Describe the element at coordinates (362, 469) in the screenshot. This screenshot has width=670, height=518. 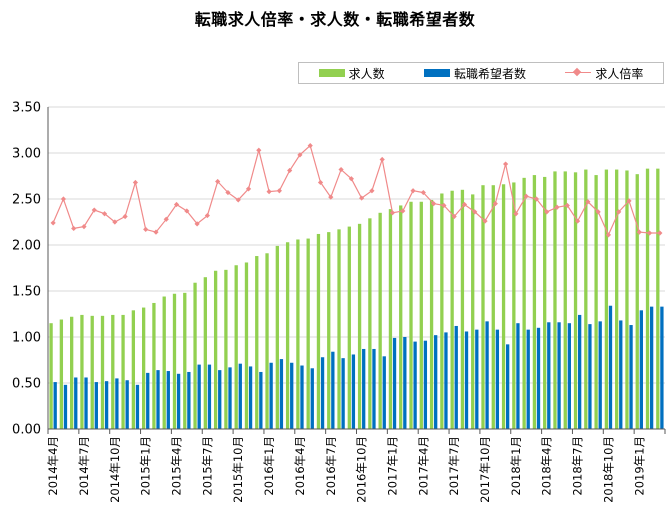
I see `x-tick-label: 2016年10月` at that location.